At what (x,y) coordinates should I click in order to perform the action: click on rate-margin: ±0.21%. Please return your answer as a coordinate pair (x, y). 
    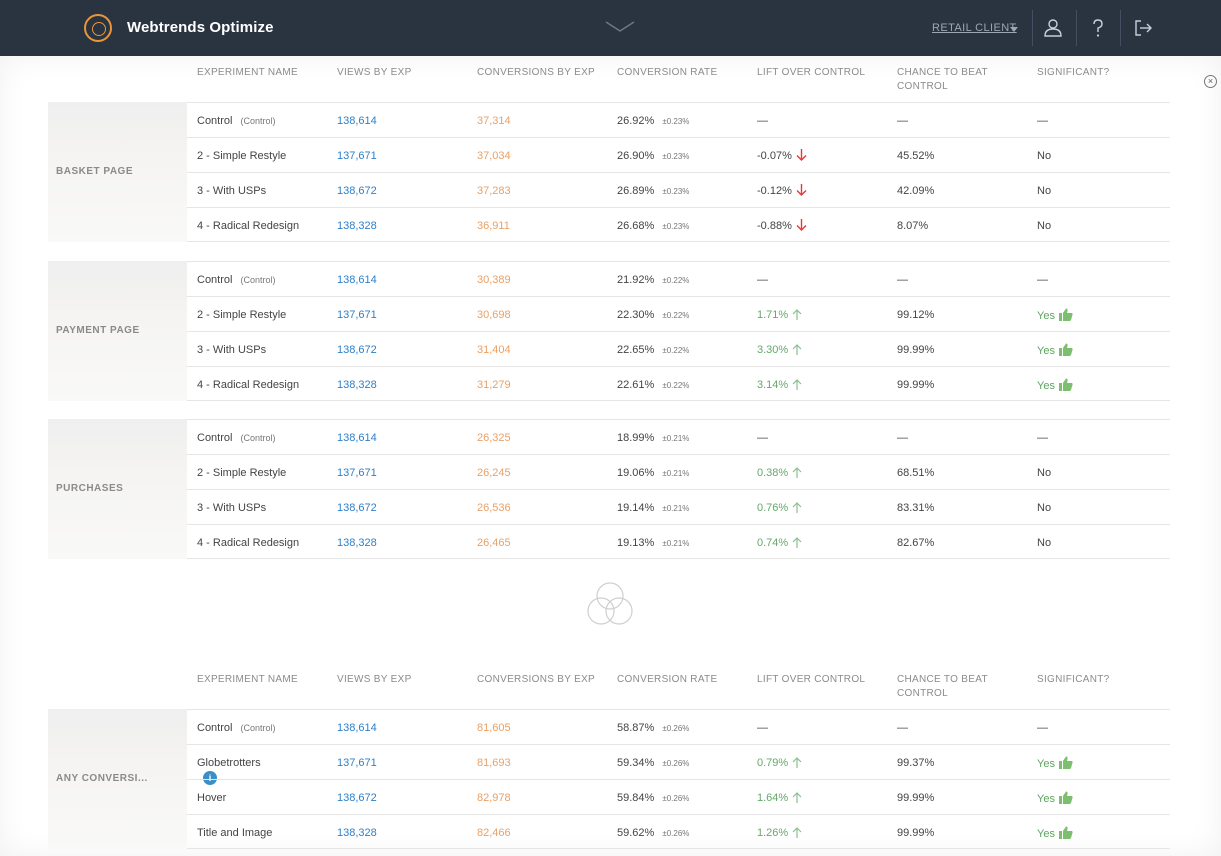
    Looking at the image, I should click on (676, 508).